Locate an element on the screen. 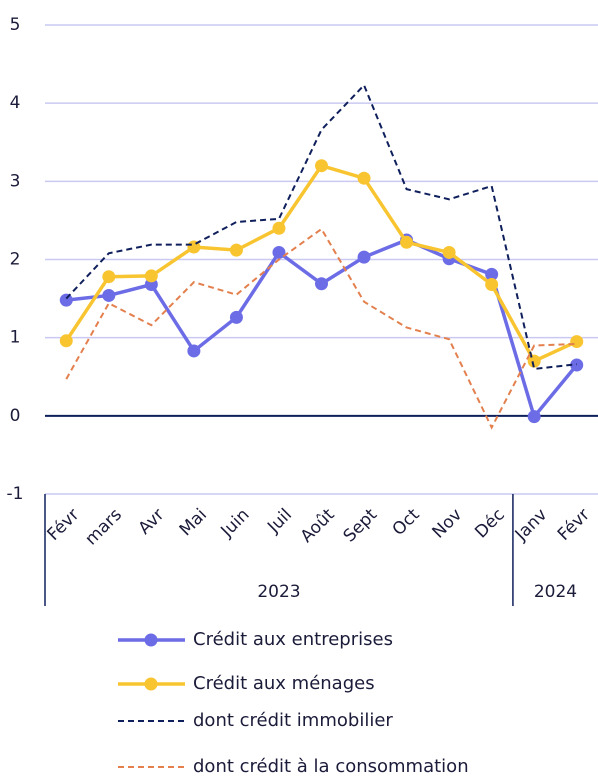 The width and height of the screenshot is (598, 776). legend-label: Crédit aux entreprises is located at coordinates (293, 639).